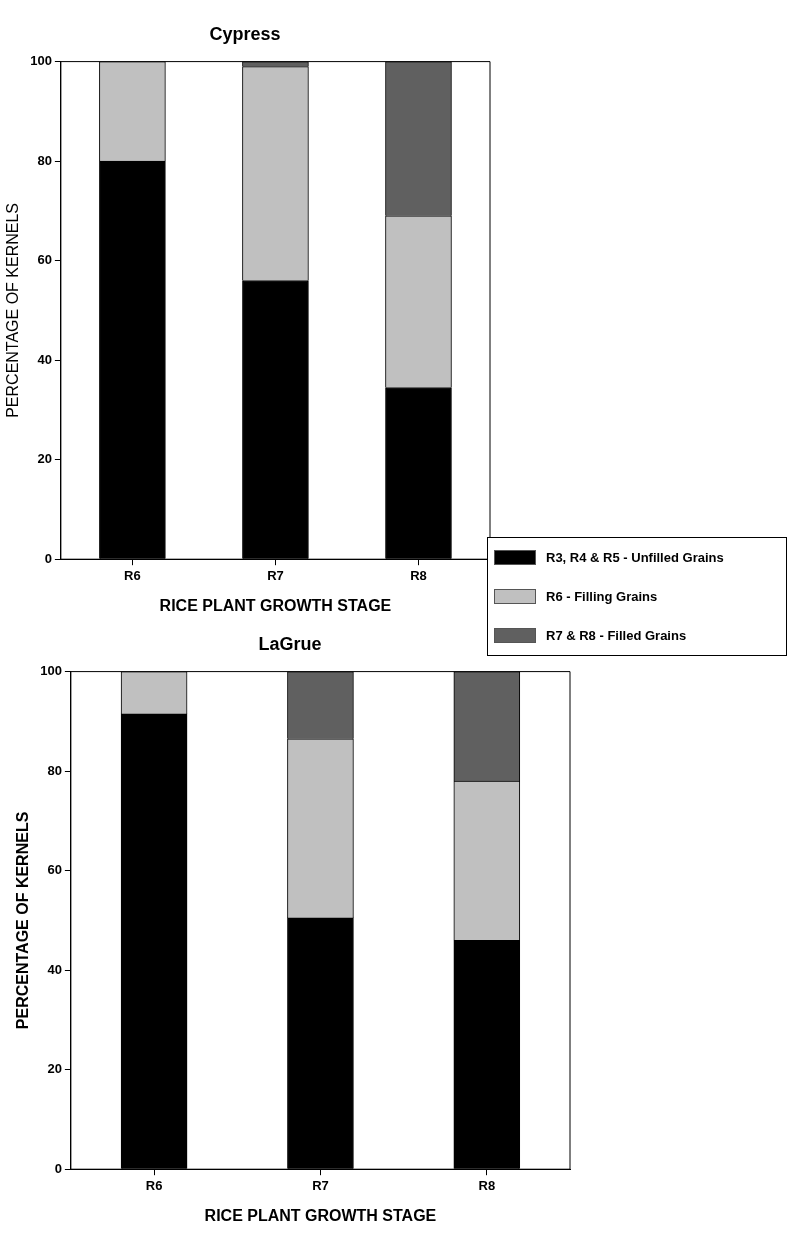 This screenshot has height=1233, width=801. Describe the element at coordinates (602, 596) in the screenshot. I see `legend-label: R6 - Filling Grains` at that location.